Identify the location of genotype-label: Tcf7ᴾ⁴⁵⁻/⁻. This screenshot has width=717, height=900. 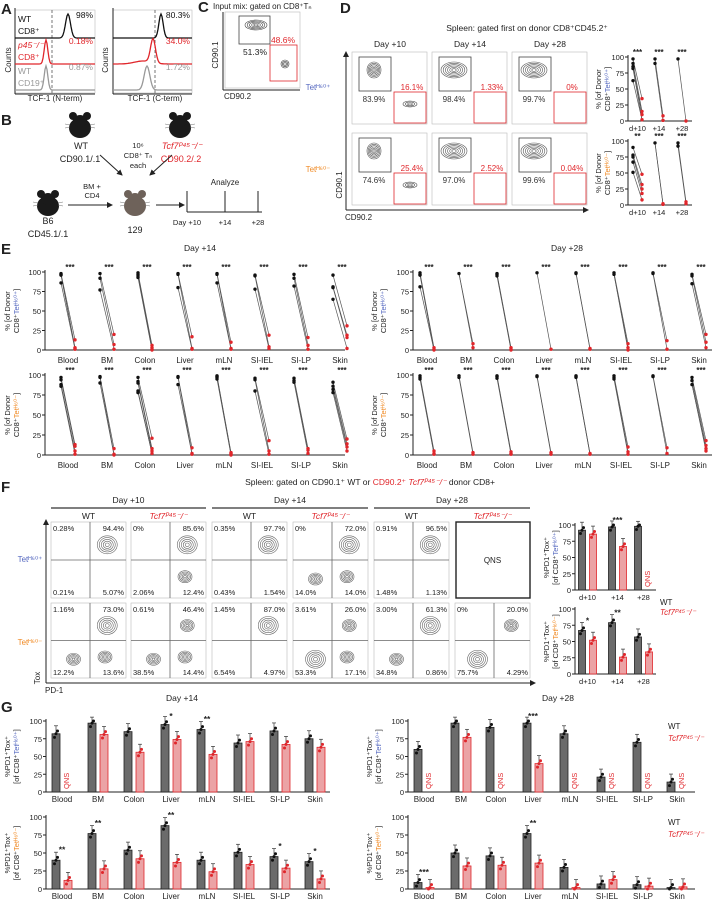
(331, 516).